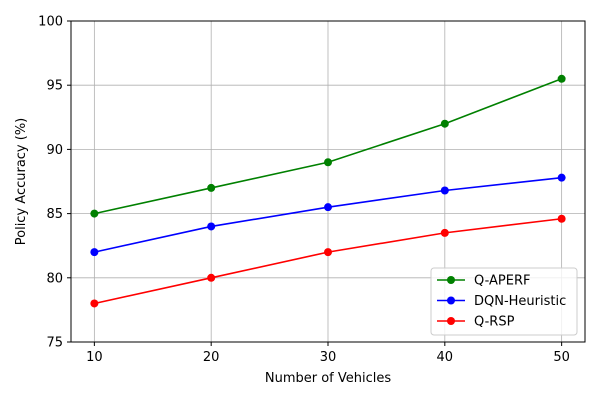 The height and width of the screenshot is (400, 600). What do you see at coordinates (54, 86) in the screenshot?
I see `y-tick-label: 95` at bounding box center [54, 86].